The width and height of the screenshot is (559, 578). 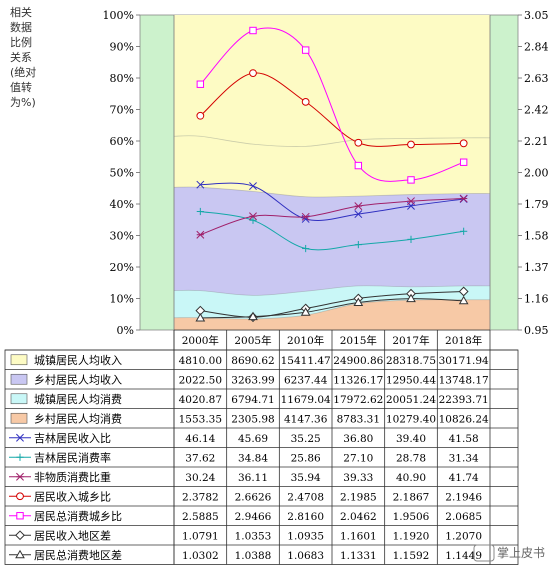 I want to click on y-right-tick-label: 0.95, so click(x=536, y=330).